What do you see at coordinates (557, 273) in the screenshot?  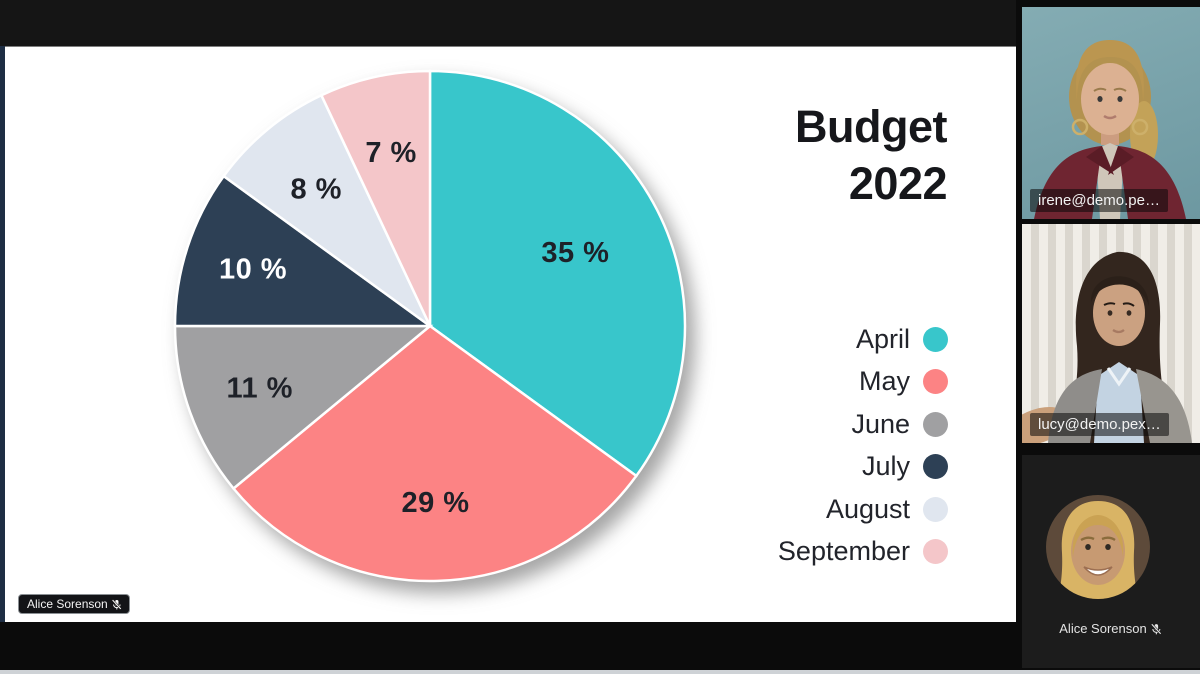 I see `pie-slice-april` at bounding box center [557, 273].